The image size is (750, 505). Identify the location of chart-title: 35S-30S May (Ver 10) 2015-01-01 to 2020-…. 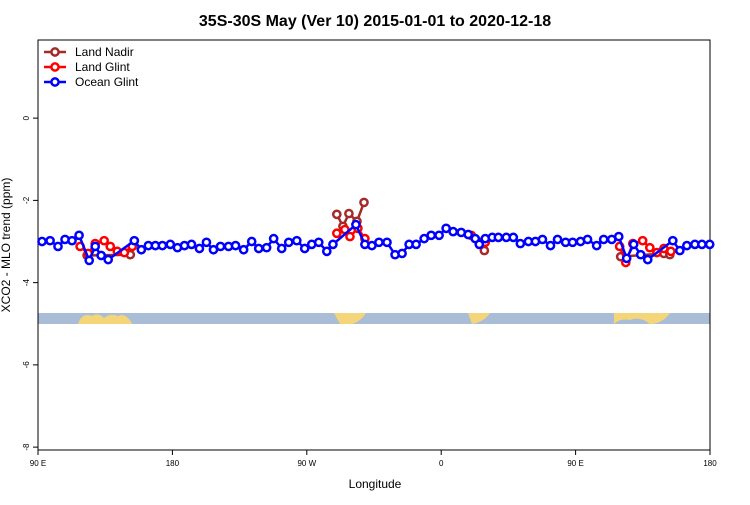
(375, 21).